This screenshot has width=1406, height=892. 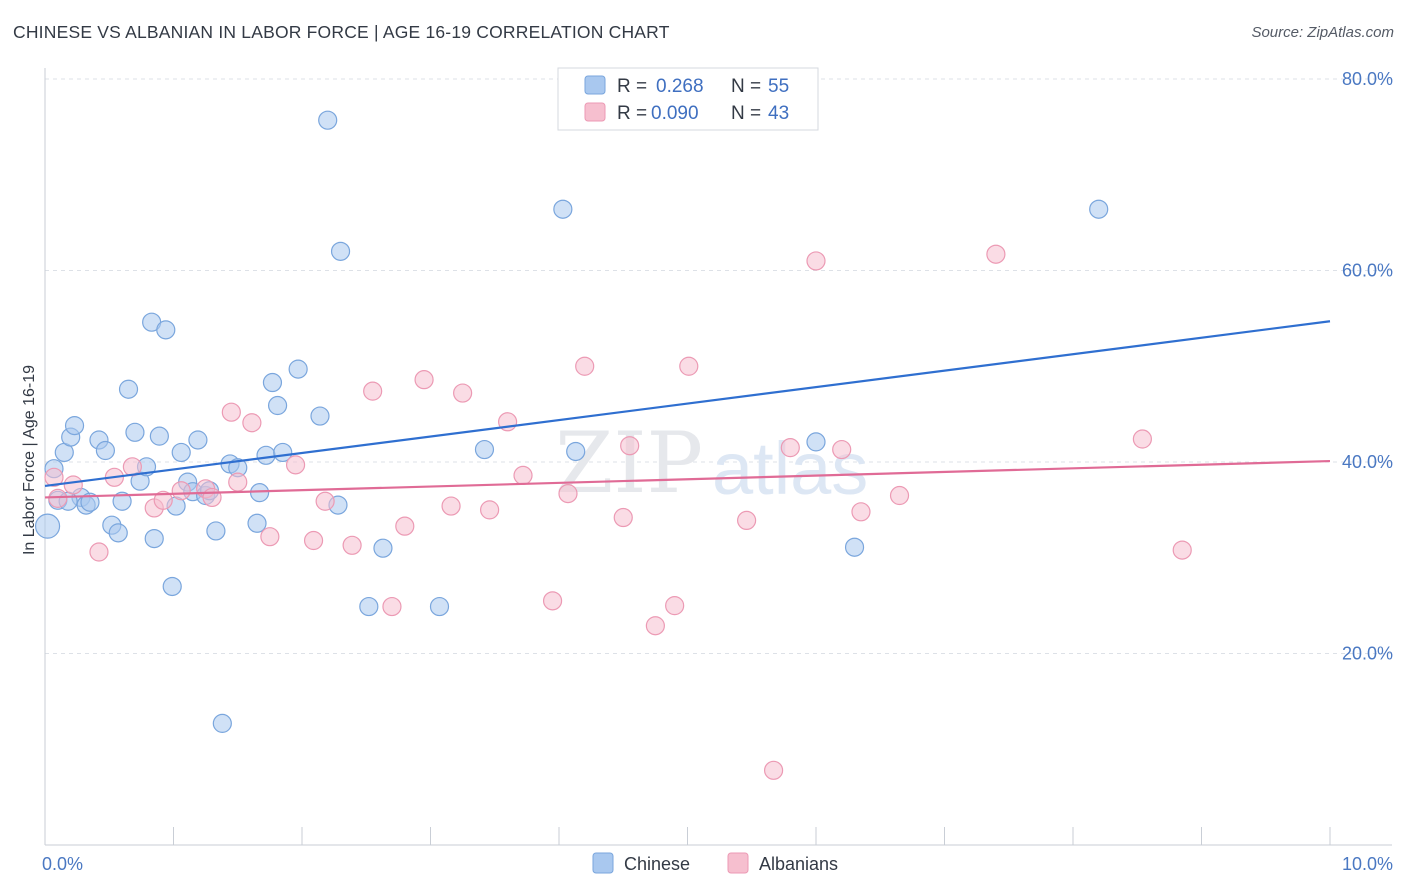 I want to click on x-tick-label: 10.0%, so click(x=1367, y=864).